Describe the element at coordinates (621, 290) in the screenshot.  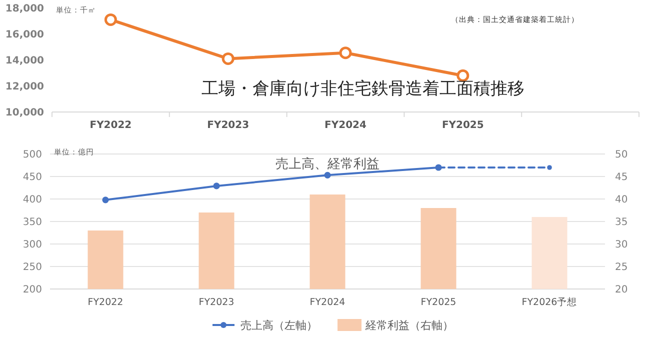
I see `y2-tick-label: 20` at that location.